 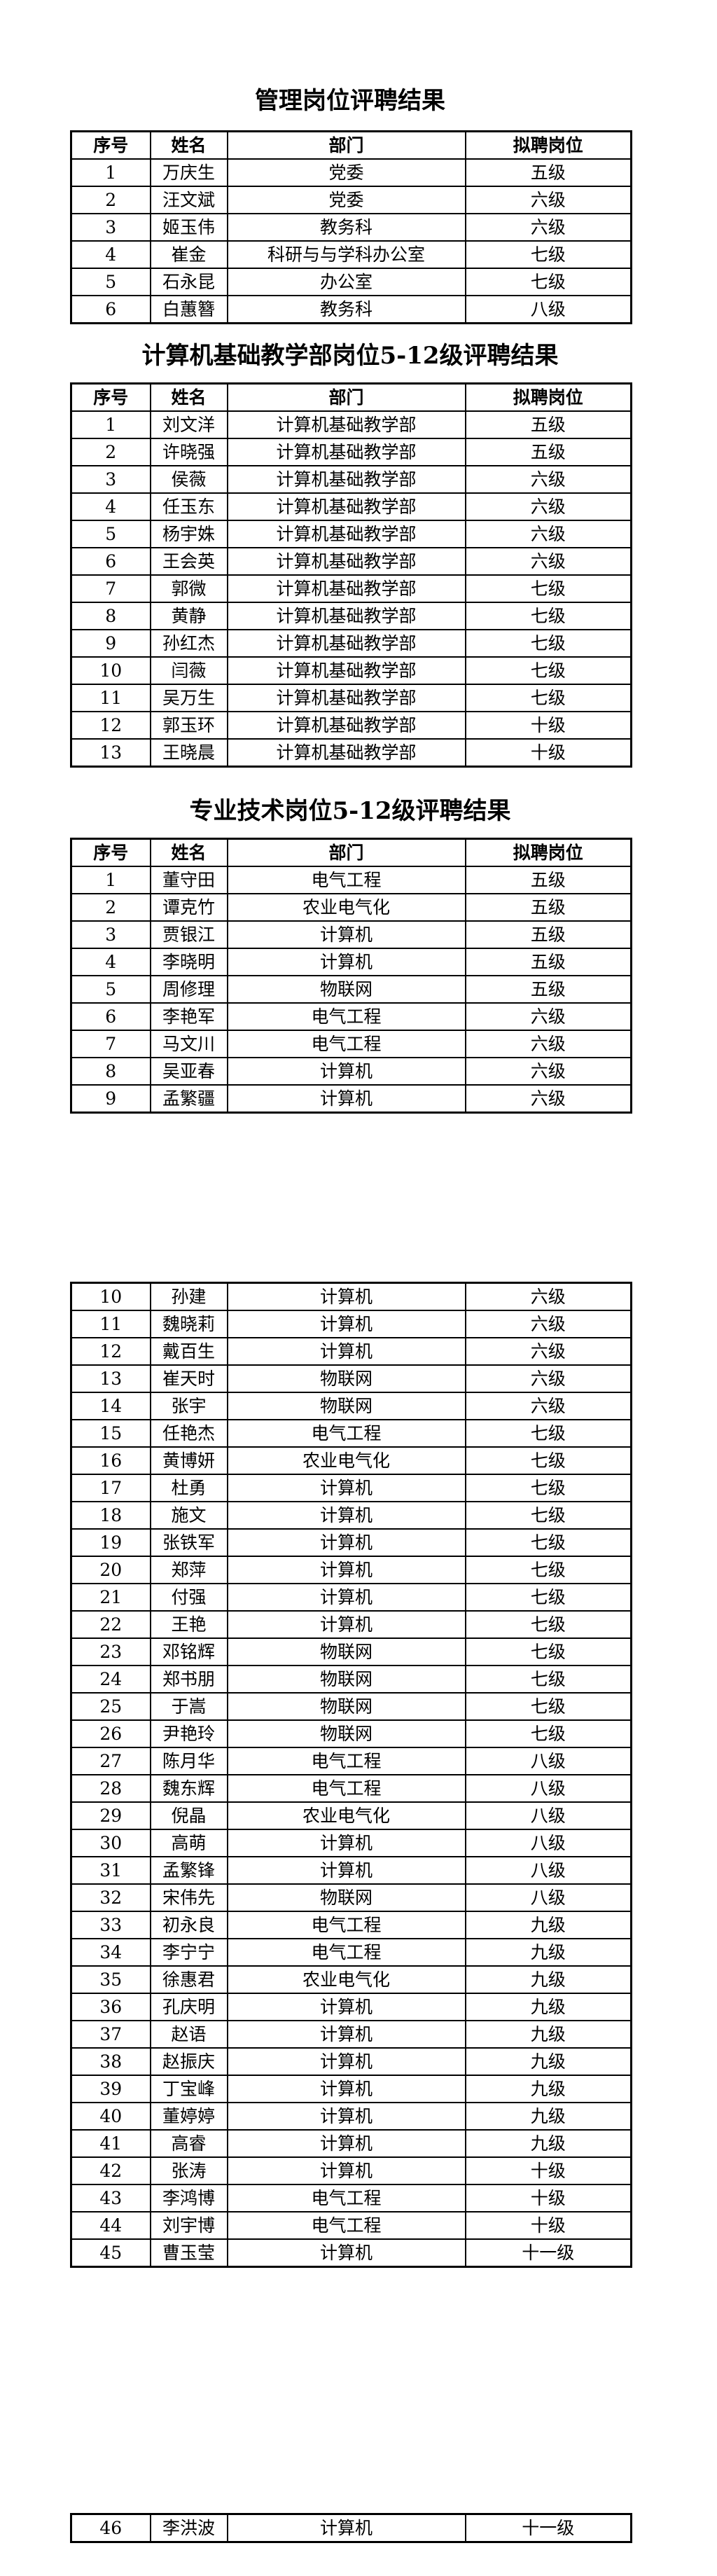 What do you see at coordinates (188, 962) in the screenshot?
I see `table-cell: 李晓明` at bounding box center [188, 962].